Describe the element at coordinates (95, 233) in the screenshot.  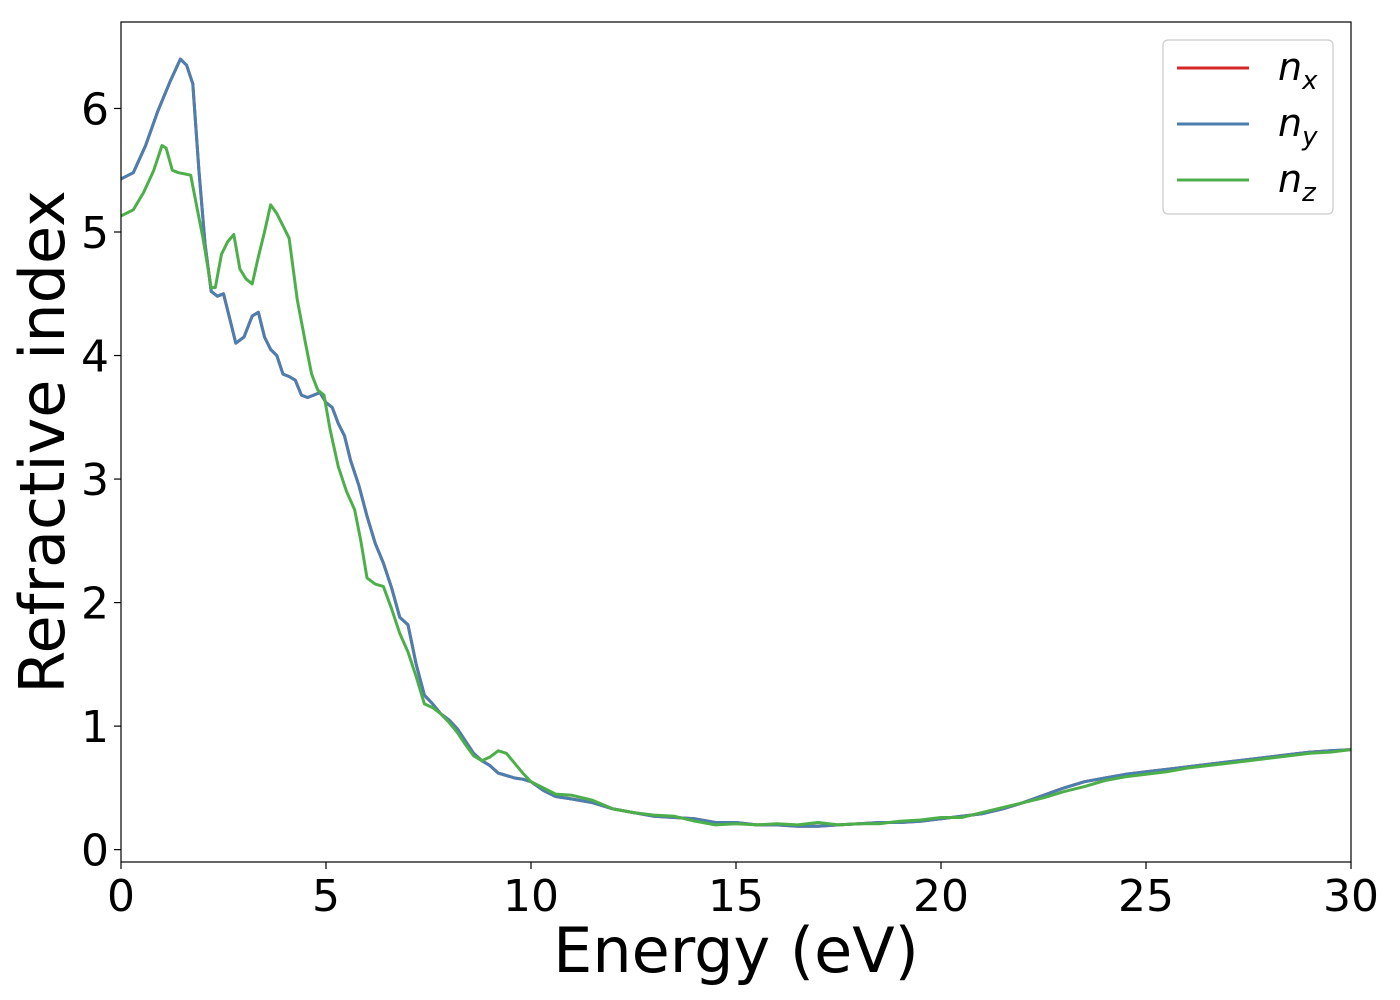
I see `y-tick-label: 5` at that location.